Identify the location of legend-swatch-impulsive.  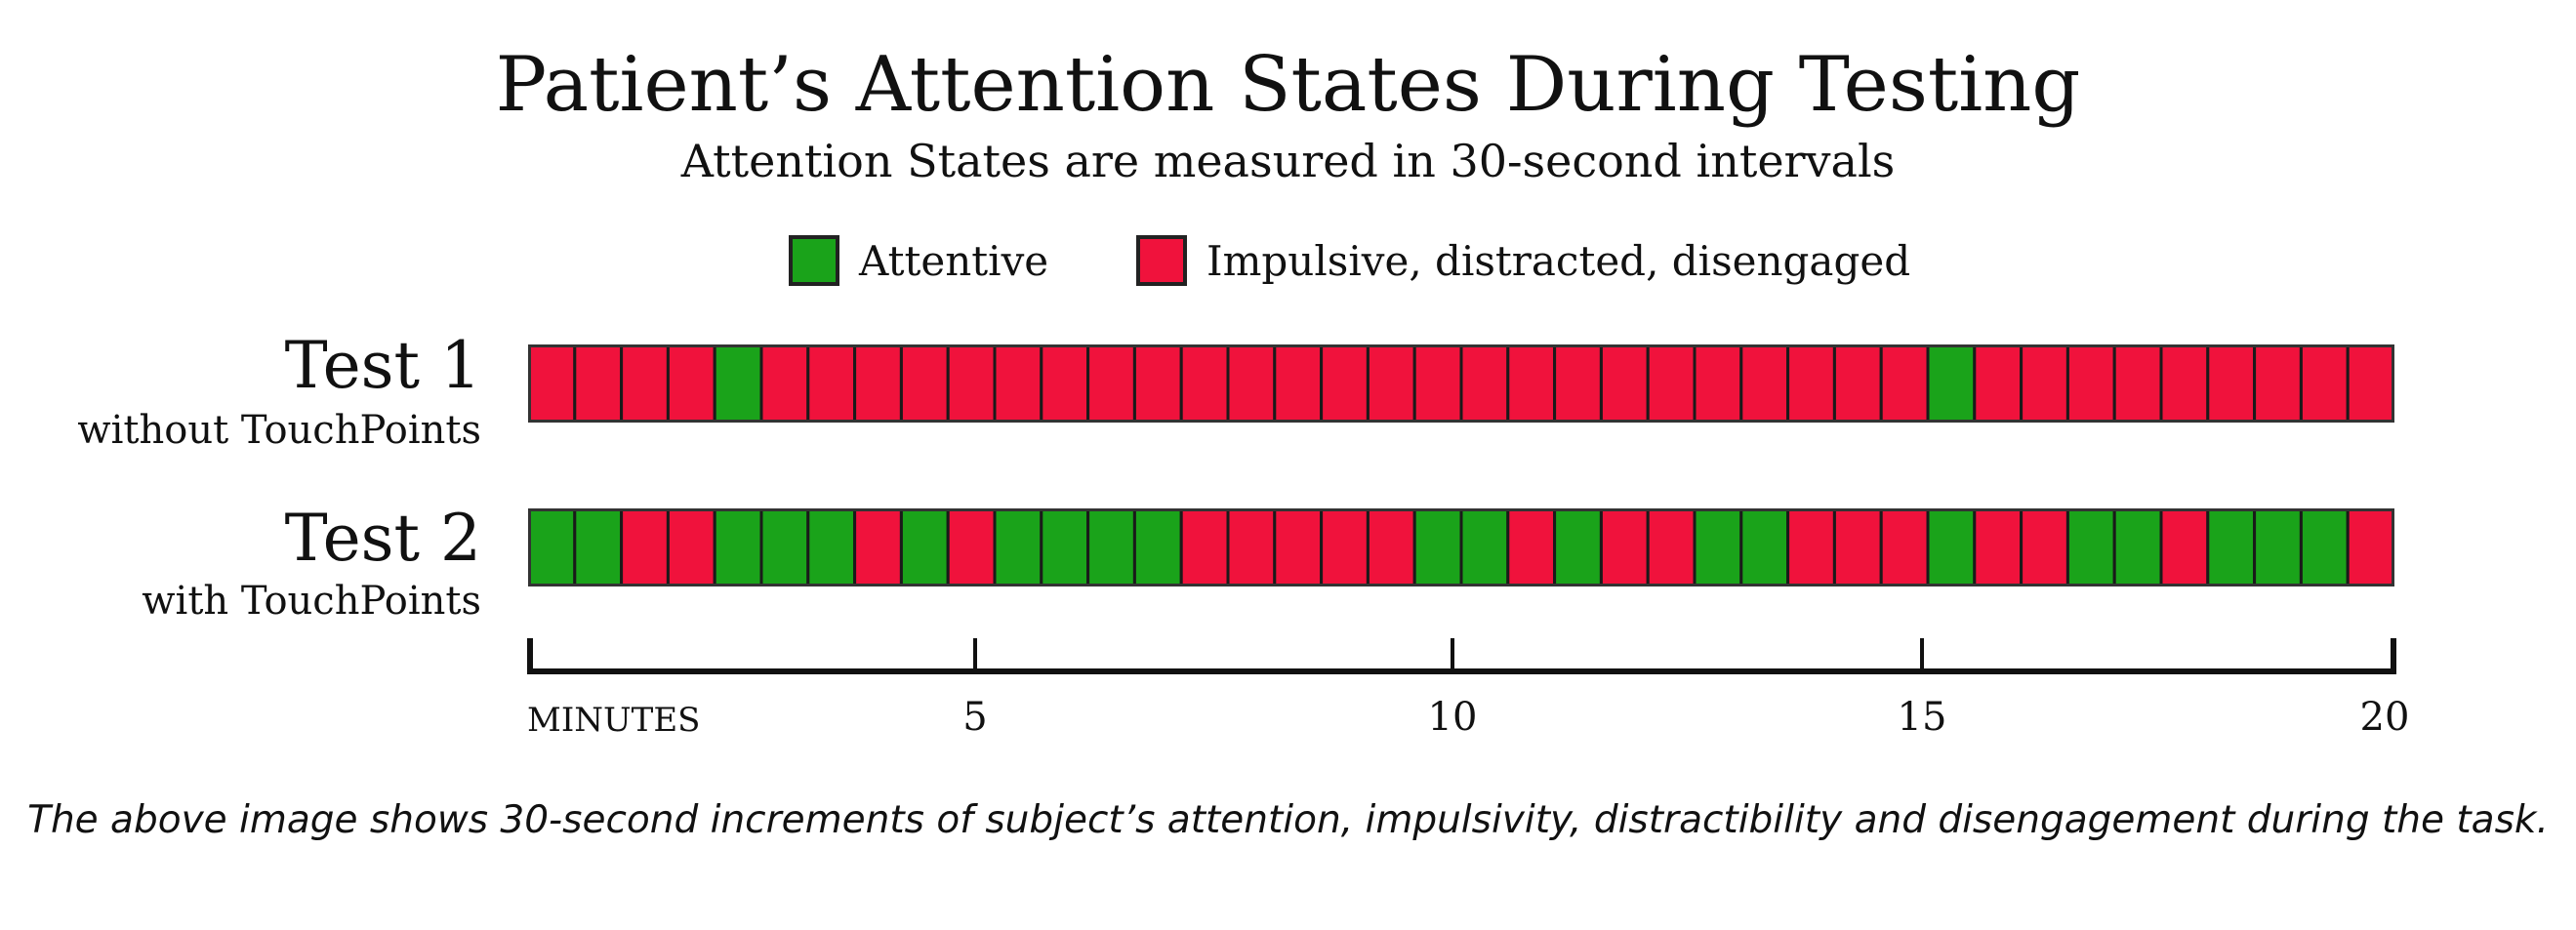
(1161, 260).